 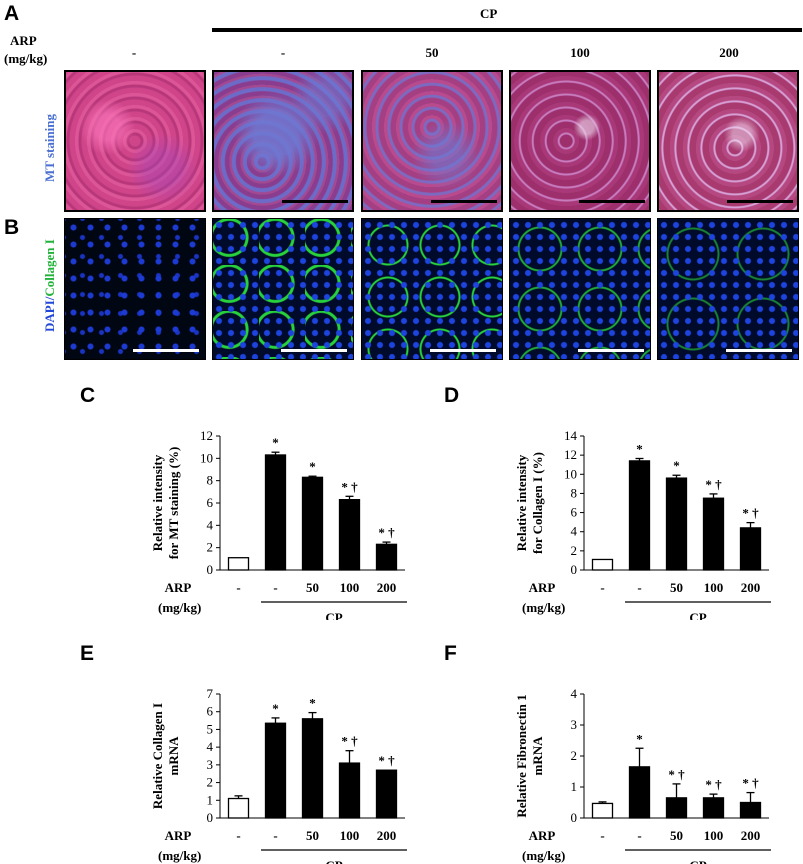 I want to click on y-axis-label: Relative Fibronectin 1, so click(x=521, y=755).